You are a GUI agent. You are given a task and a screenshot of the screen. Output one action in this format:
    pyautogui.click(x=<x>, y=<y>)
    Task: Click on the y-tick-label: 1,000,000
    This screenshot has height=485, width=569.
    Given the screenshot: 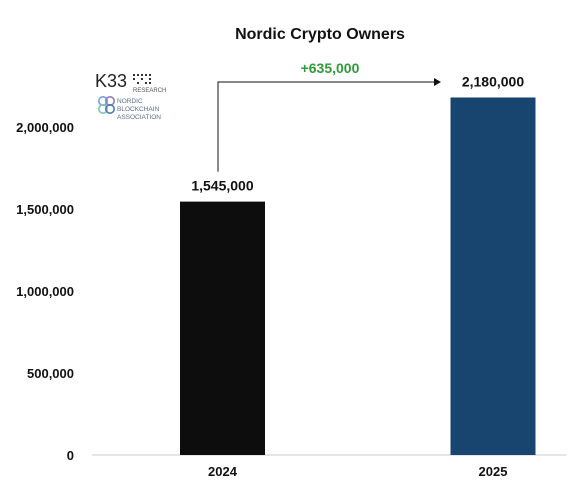 What is the action you would take?
    pyautogui.click(x=45, y=291)
    